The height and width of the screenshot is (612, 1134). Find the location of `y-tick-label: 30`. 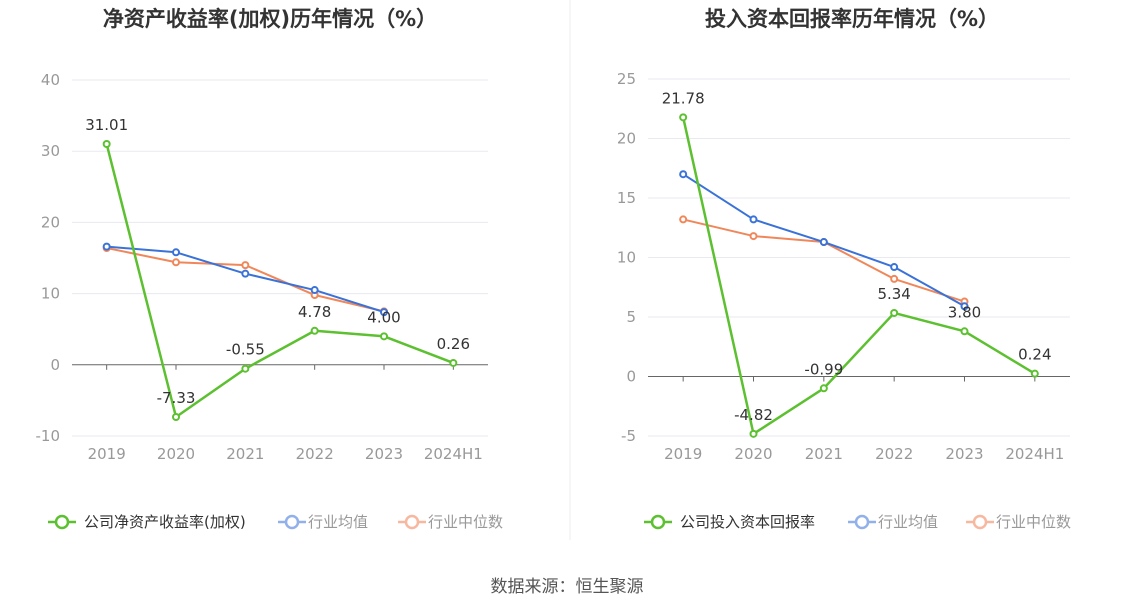

y-tick-label: 30 is located at coordinates (50, 151).